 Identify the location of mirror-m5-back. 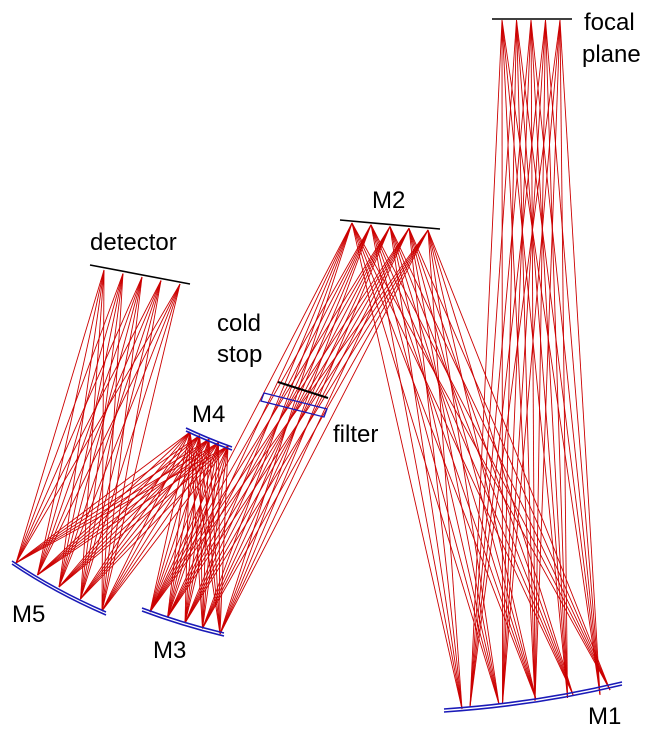
(59, 589).